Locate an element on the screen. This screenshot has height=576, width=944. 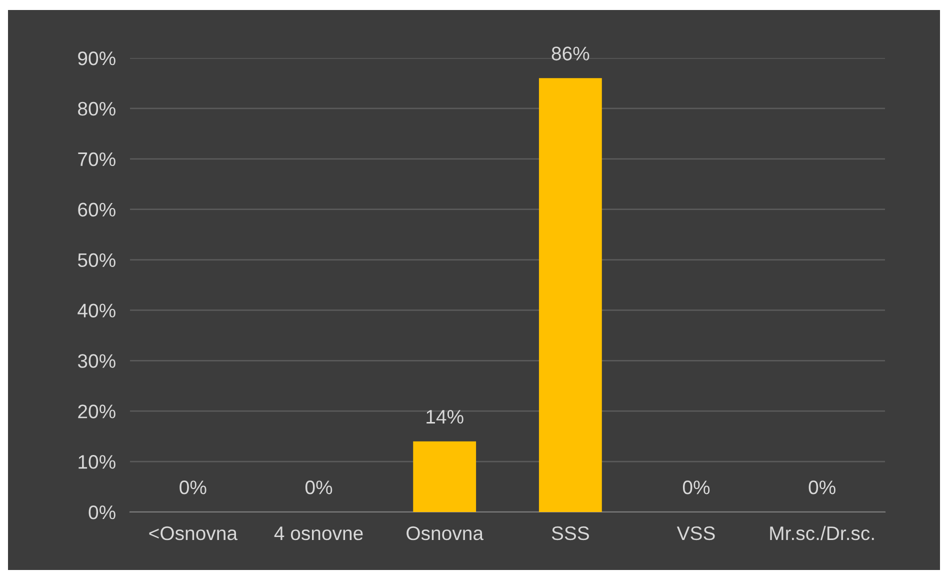
data-label: 14% is located at coordinates (445, 417).